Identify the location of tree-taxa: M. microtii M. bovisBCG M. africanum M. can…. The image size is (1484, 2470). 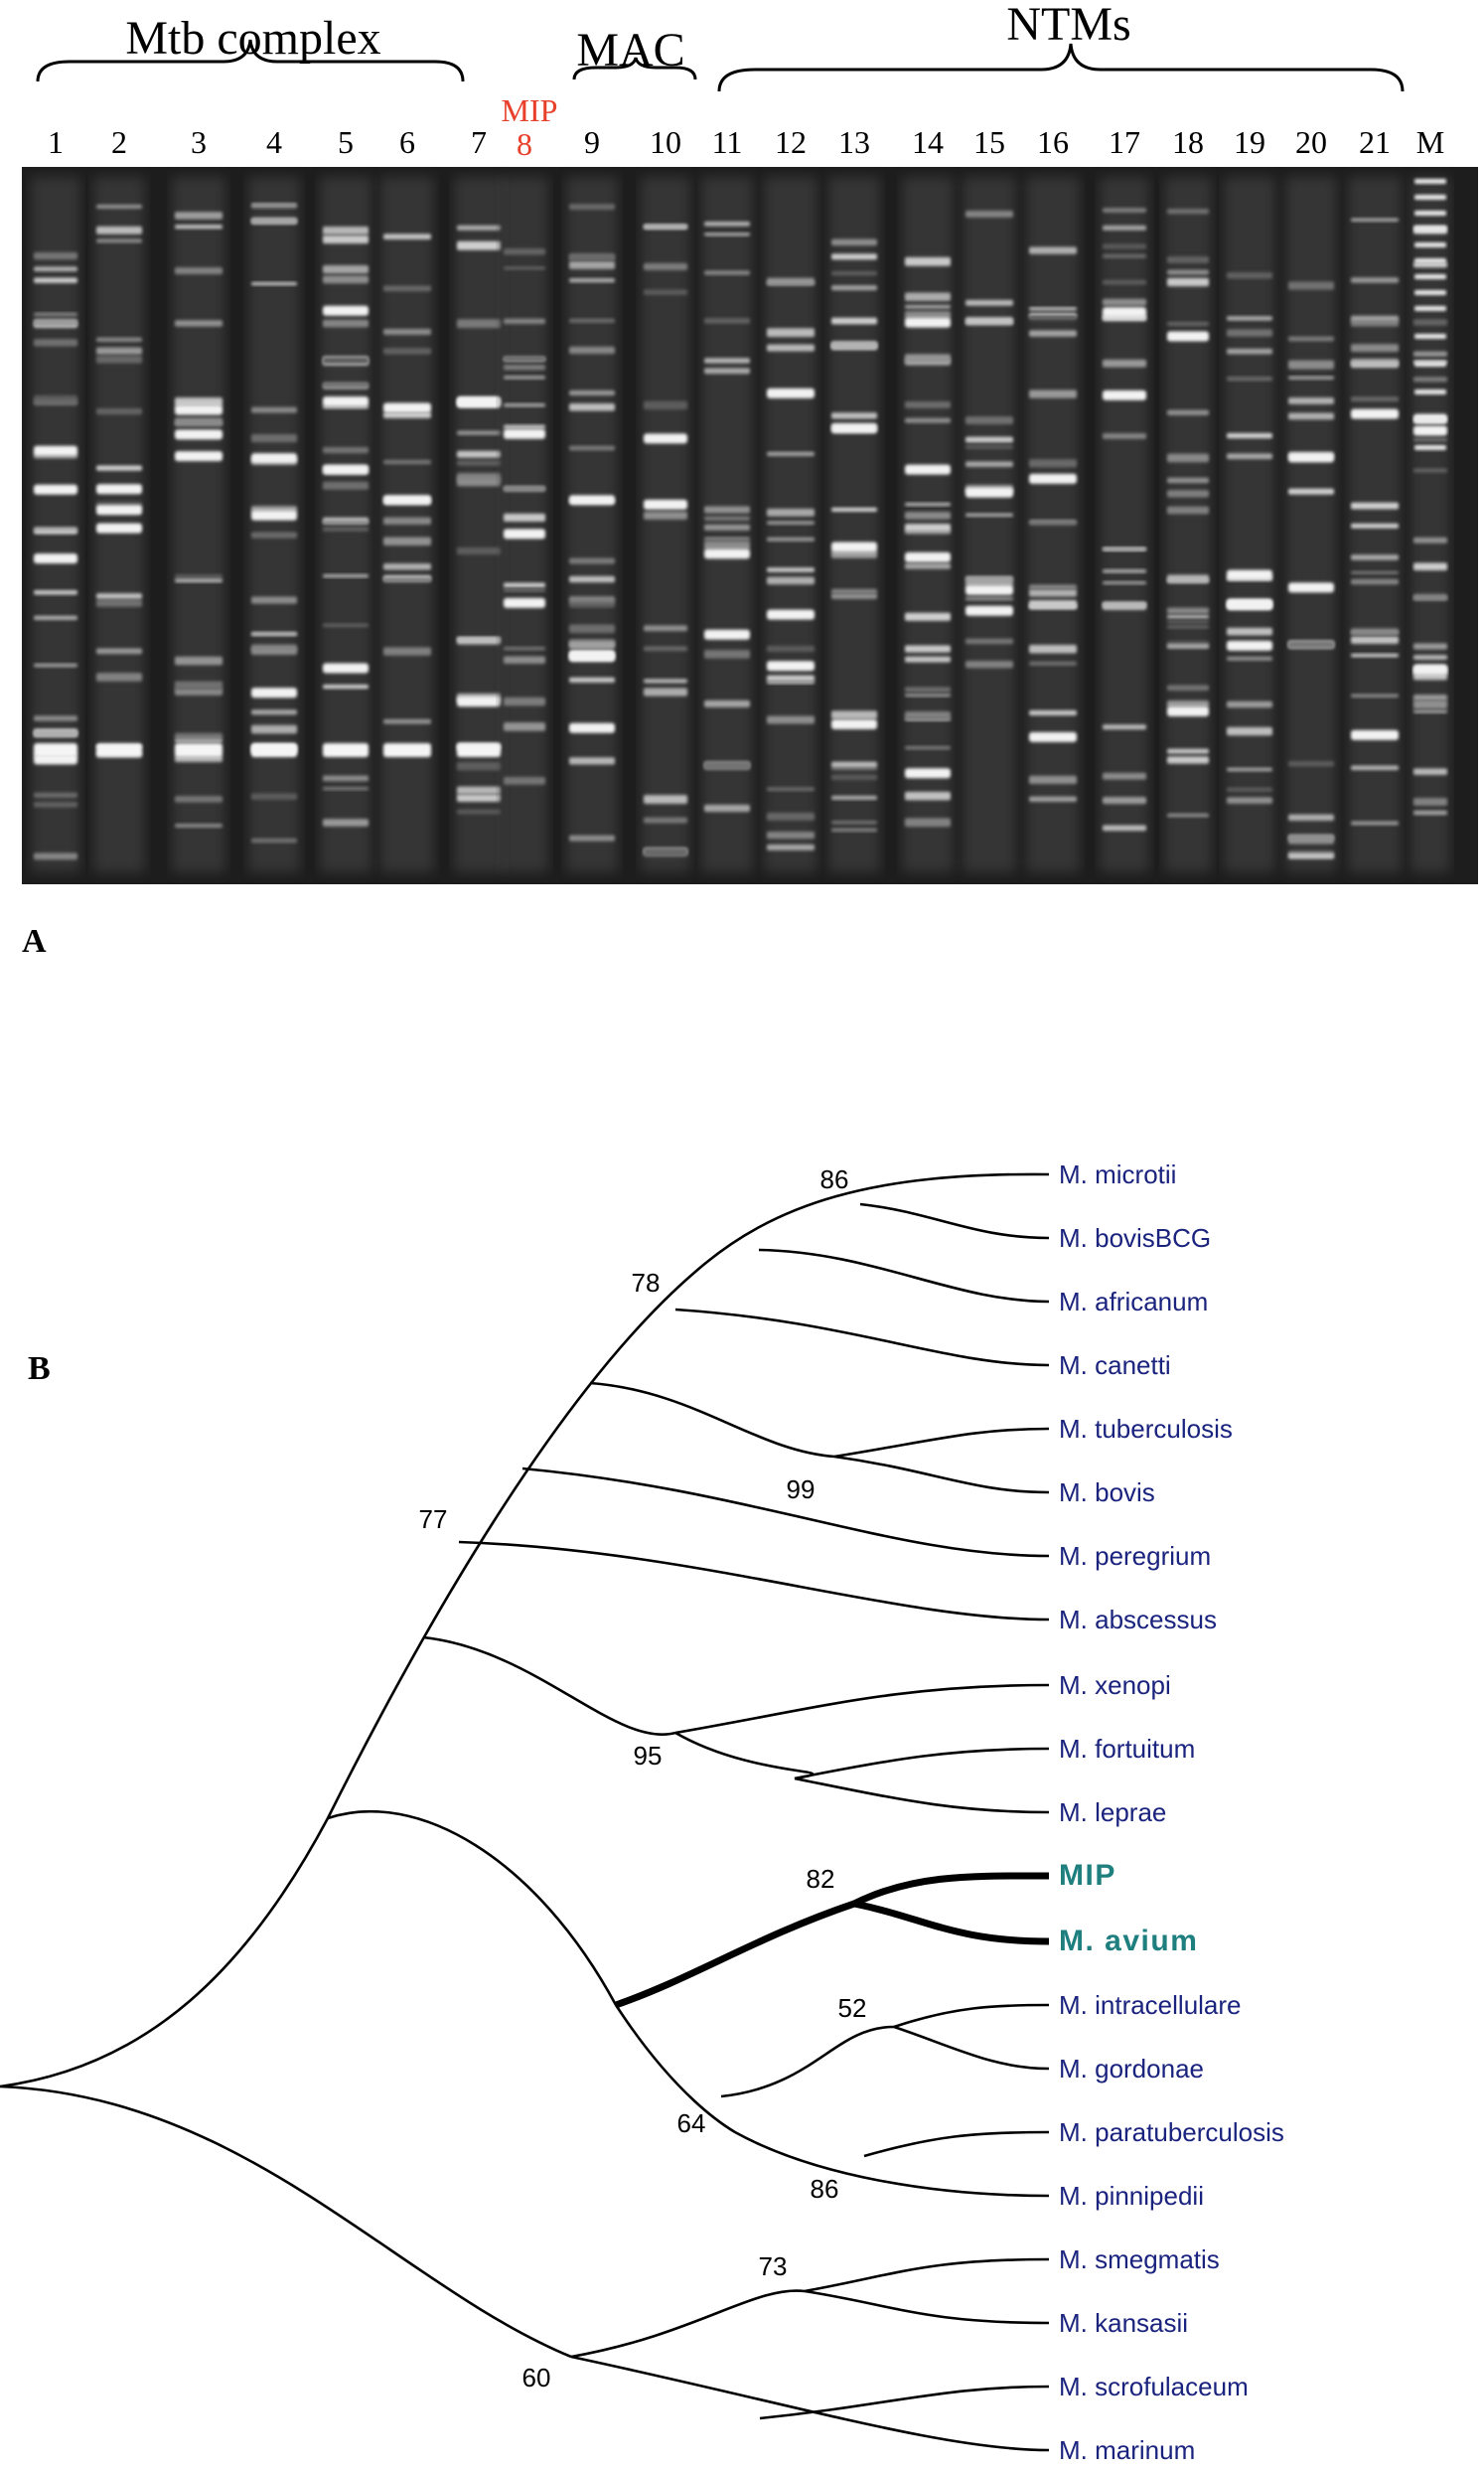
(1171, 1812).